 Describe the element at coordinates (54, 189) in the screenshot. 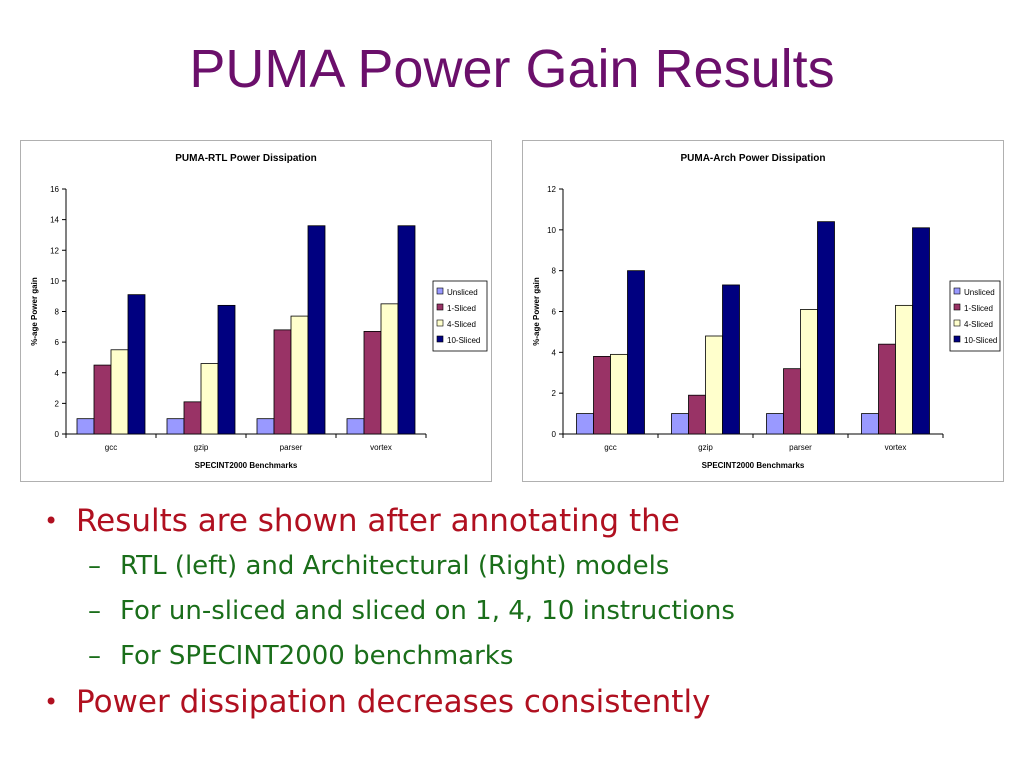

I see `y-tick-label: 16` at that location.